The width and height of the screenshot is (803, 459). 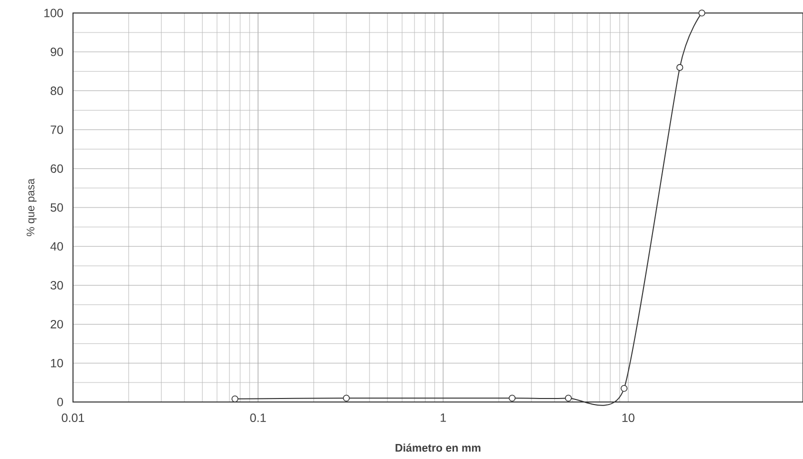 I want to click on y-axis-title: % que pasa, so click(x=31, y=207).